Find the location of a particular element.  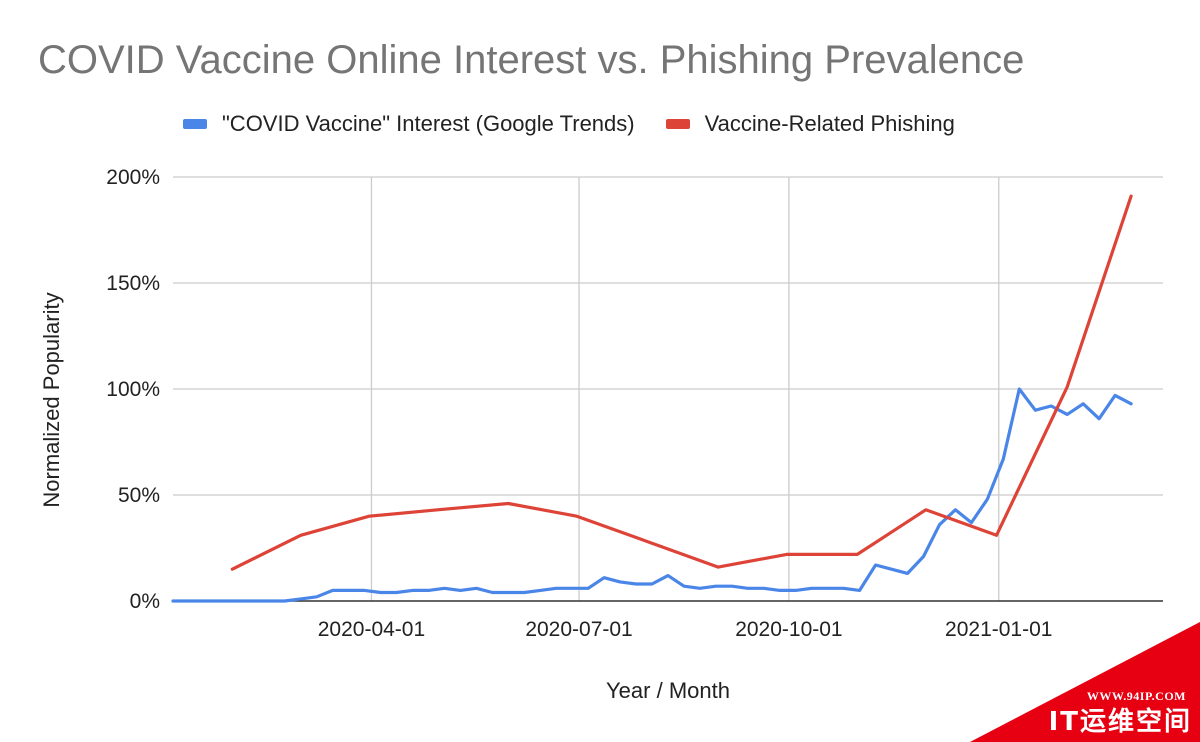

y-tick-label: 200% is located at coordinates (133, 177).